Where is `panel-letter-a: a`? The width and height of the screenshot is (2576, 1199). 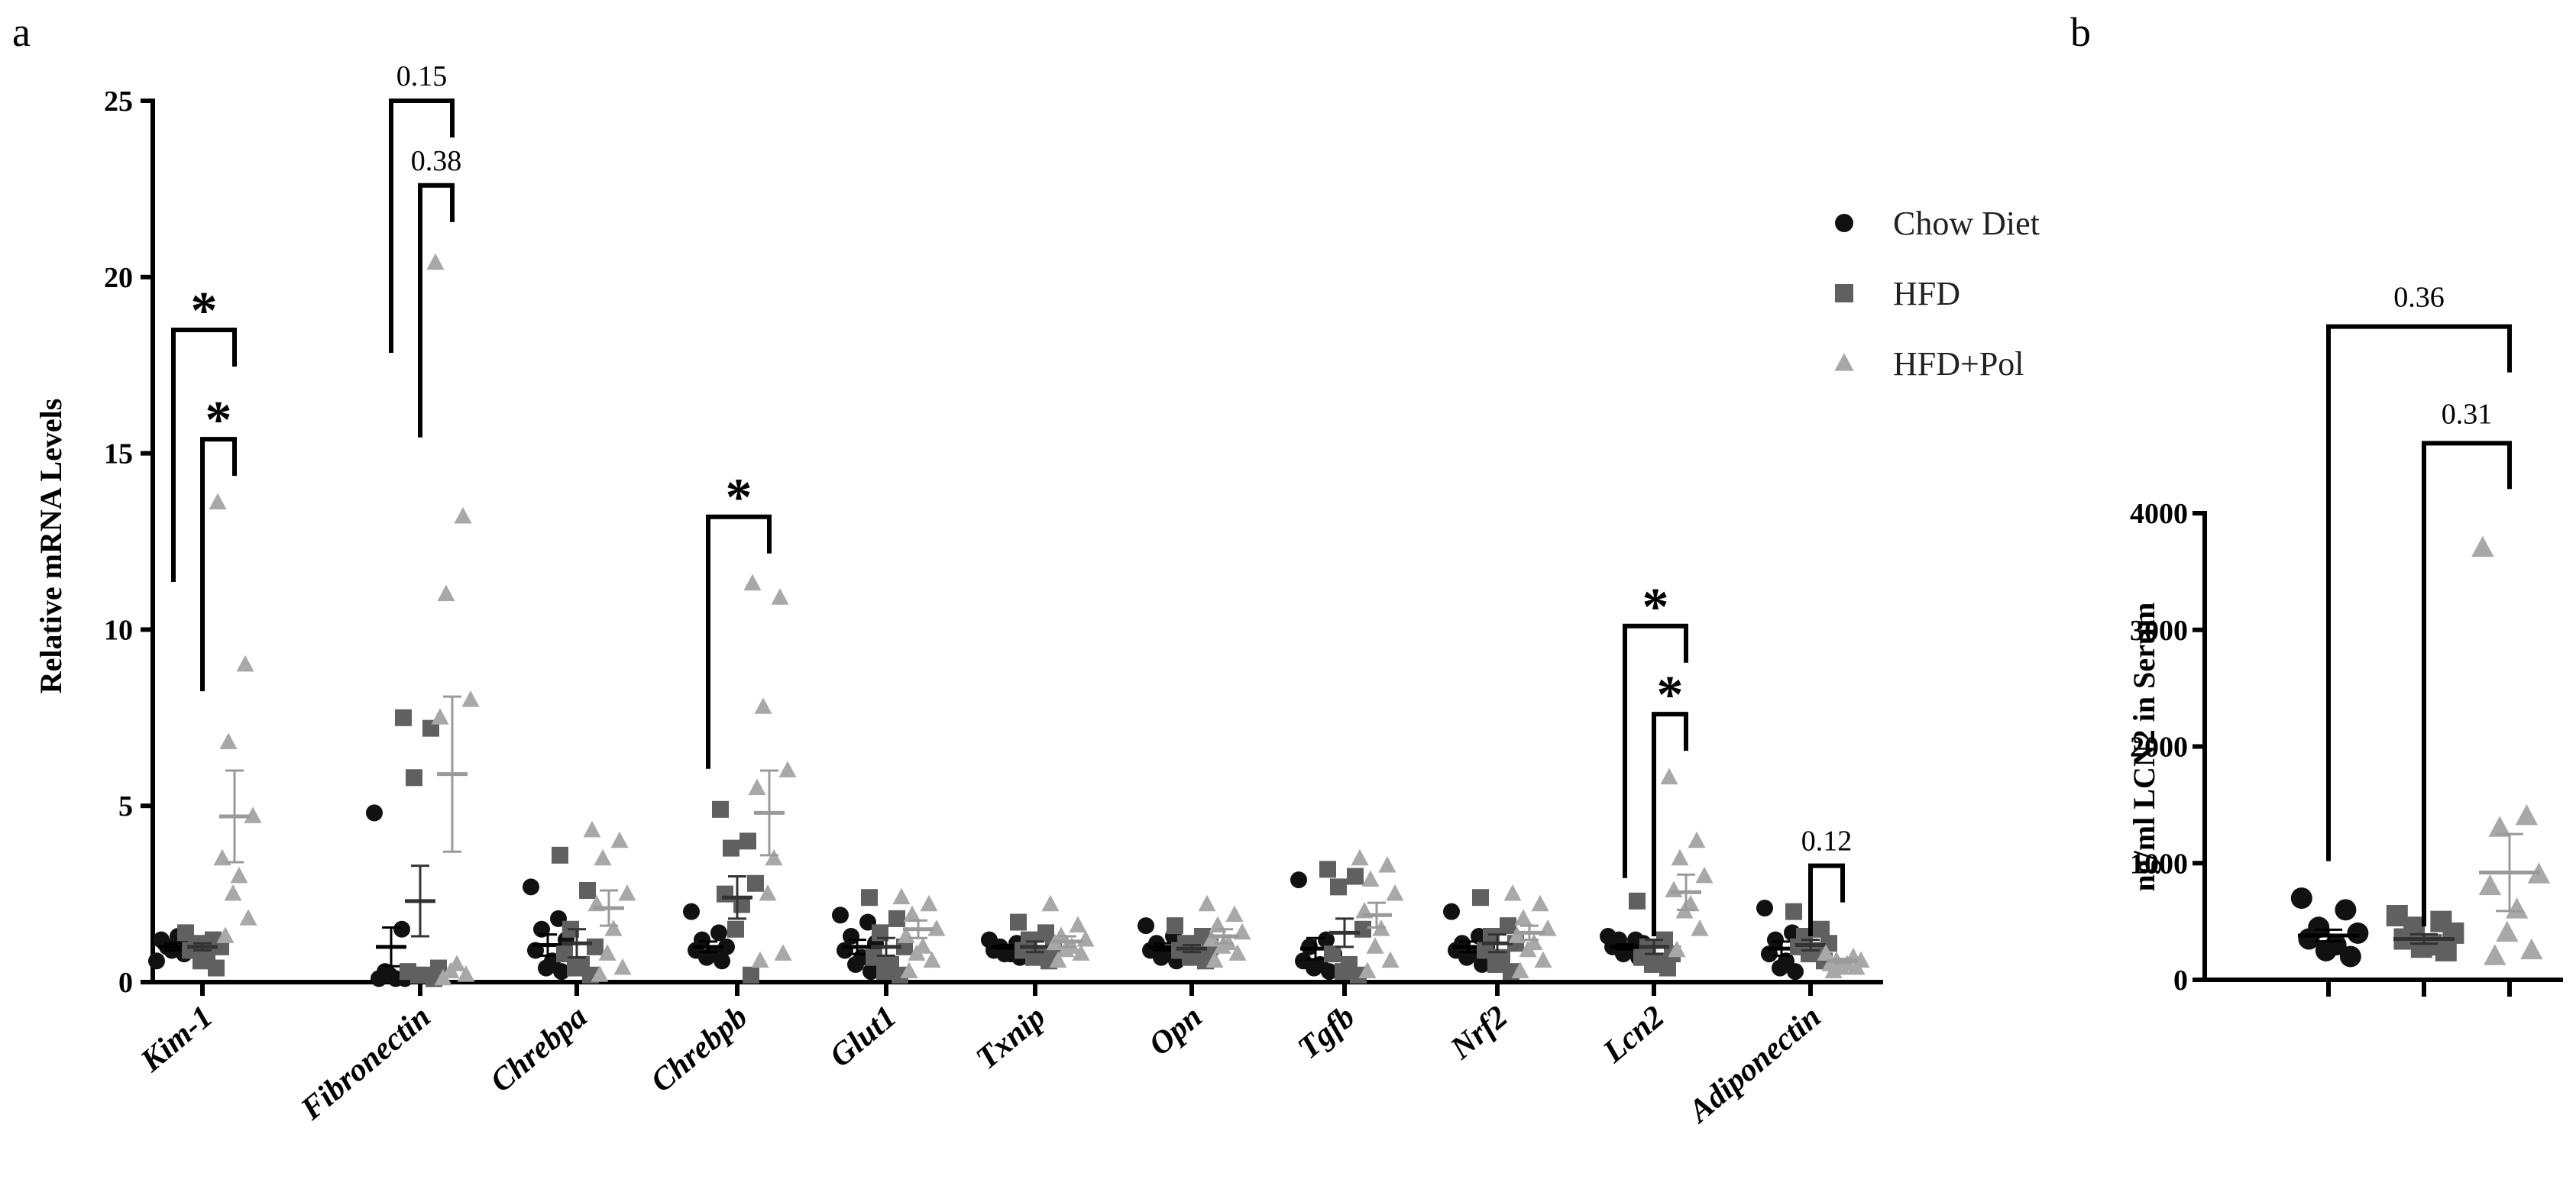
panel-letter-a: a is located at coordinates (21, 32).